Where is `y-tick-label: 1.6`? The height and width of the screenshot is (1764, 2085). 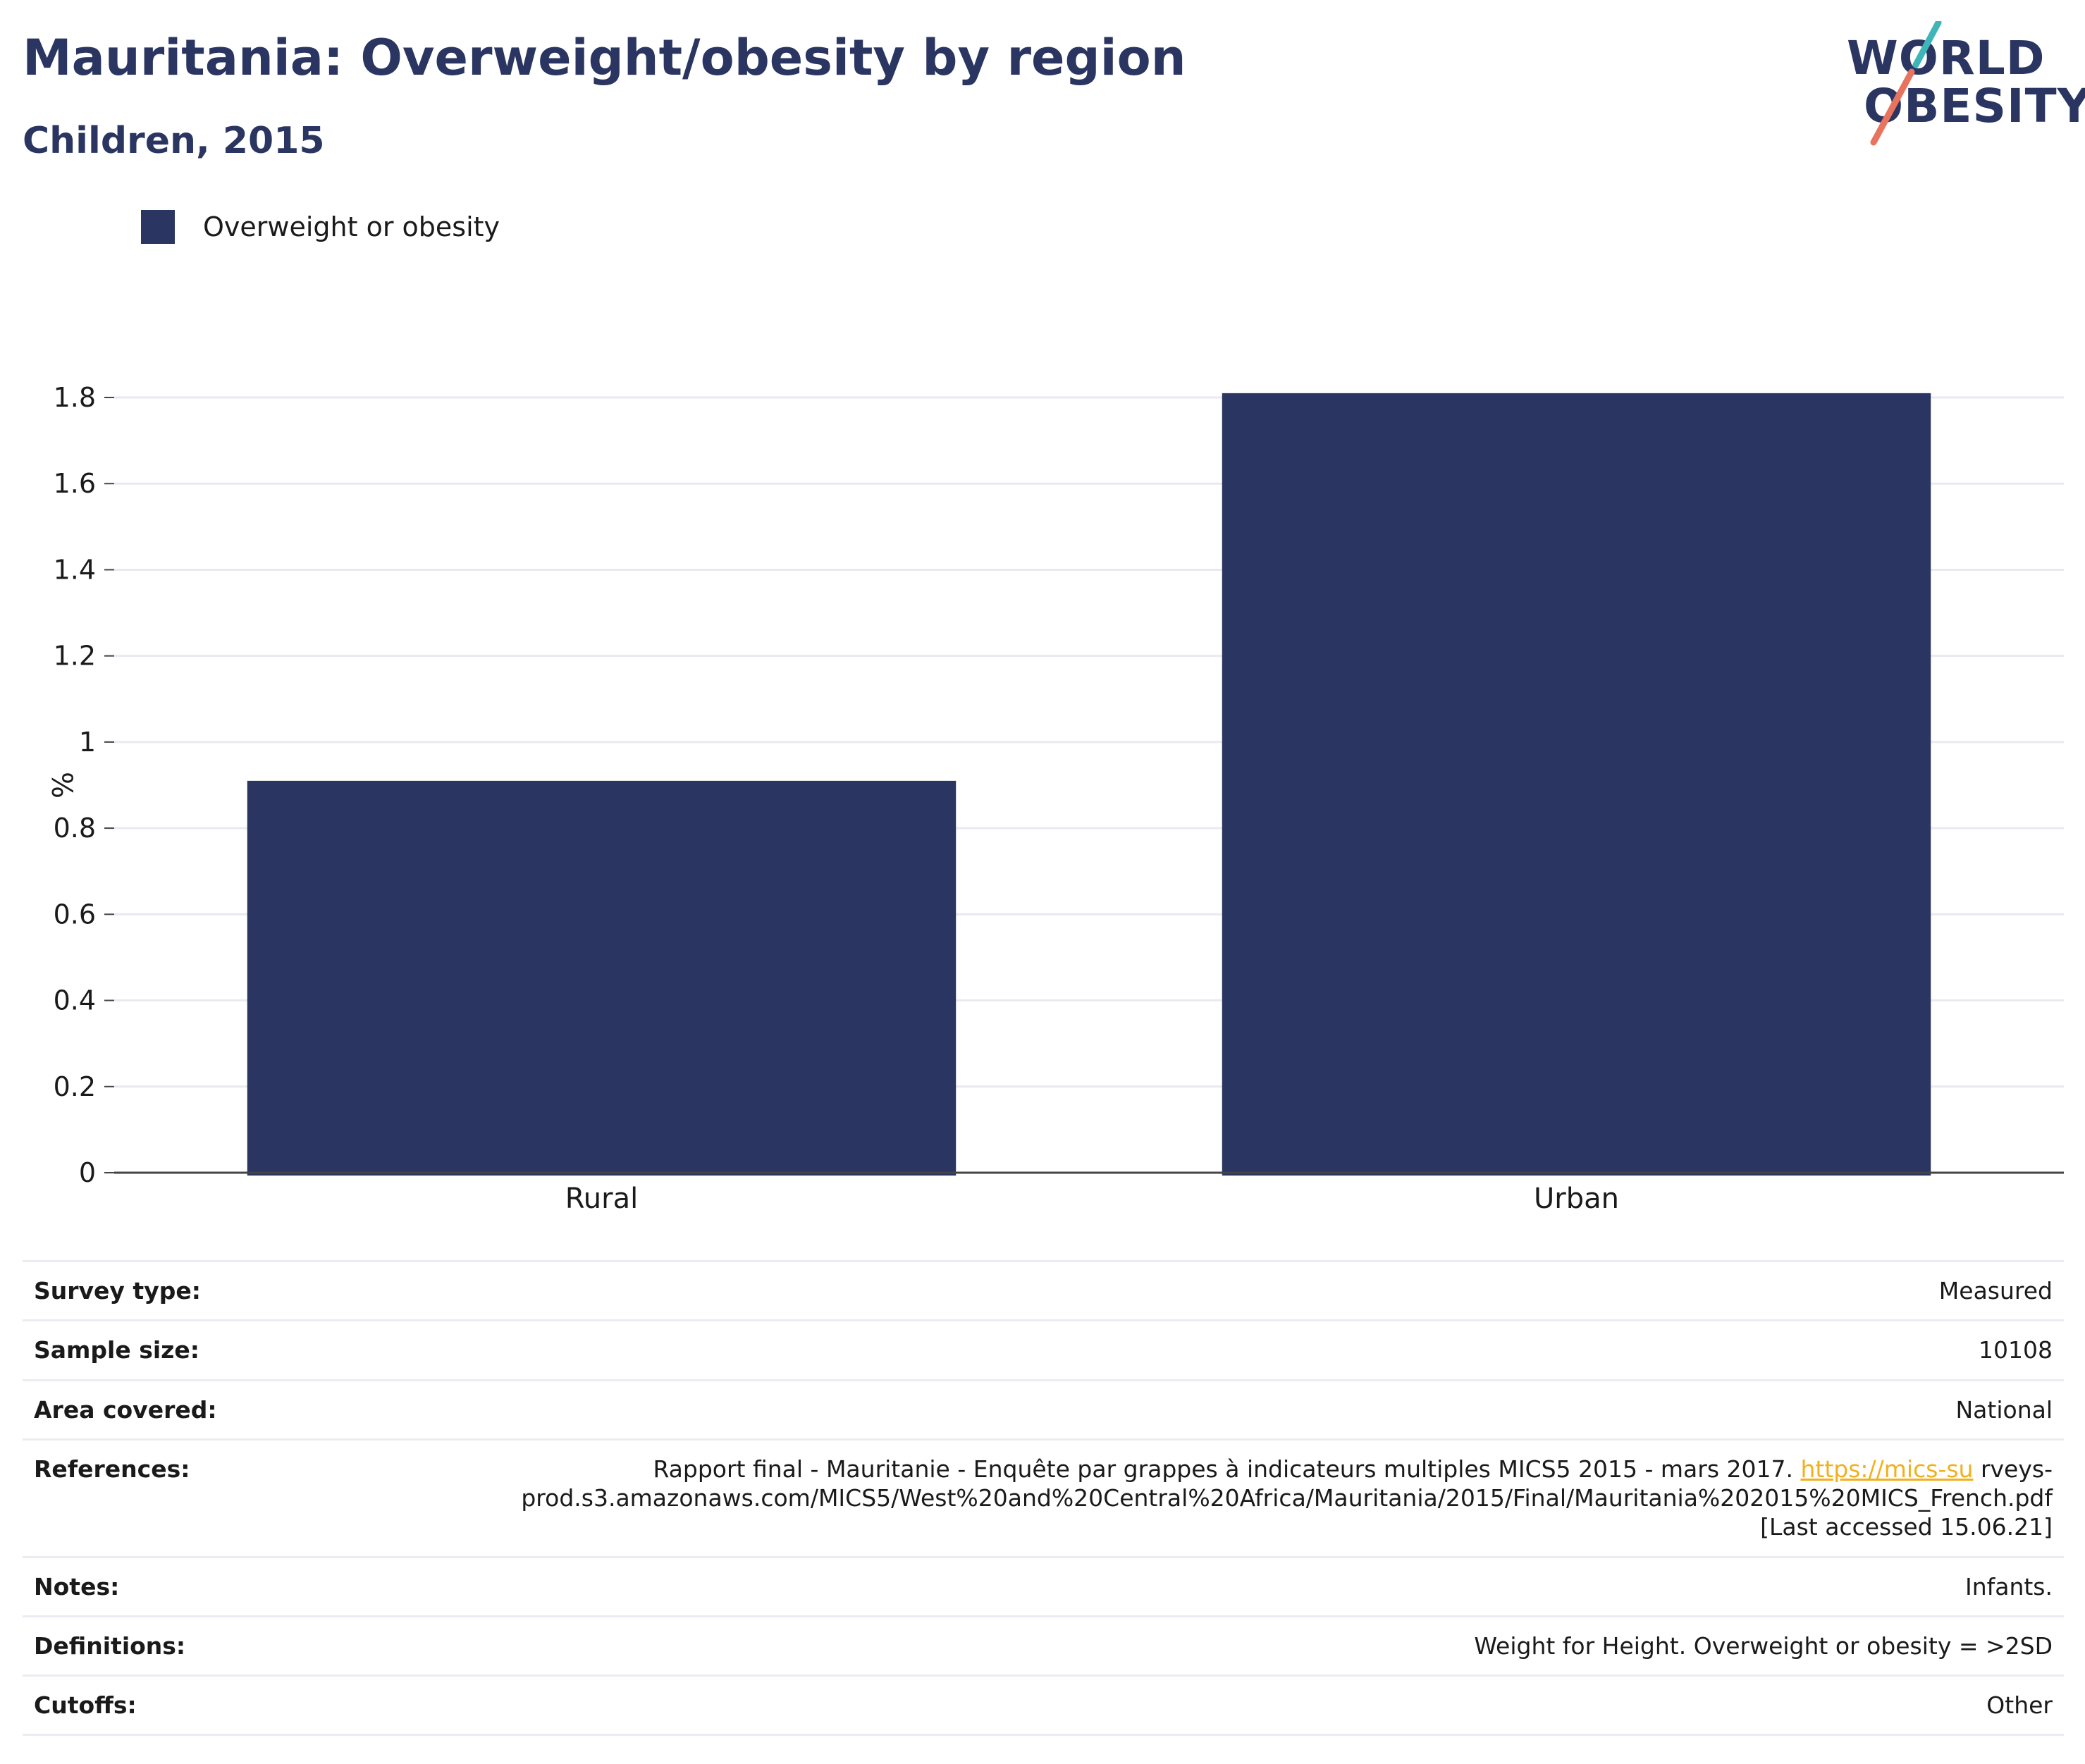 y-tick-label: 1.6 is located at coordinates (75, 483).